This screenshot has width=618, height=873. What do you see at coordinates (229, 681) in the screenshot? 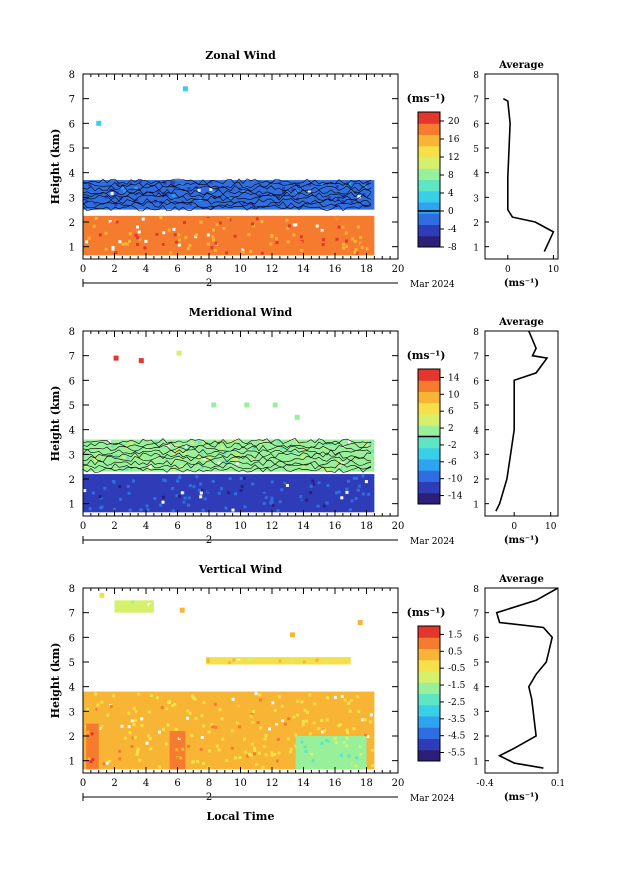
I see `heatmap-area` at bounding box center [229, 681].